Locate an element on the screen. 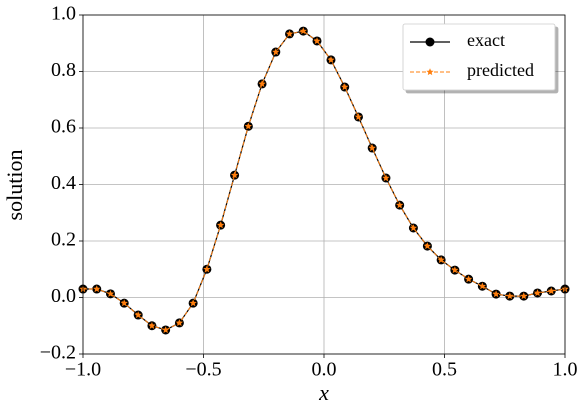  x-tick-label: 1.0 is located at coordinates (565, 370).